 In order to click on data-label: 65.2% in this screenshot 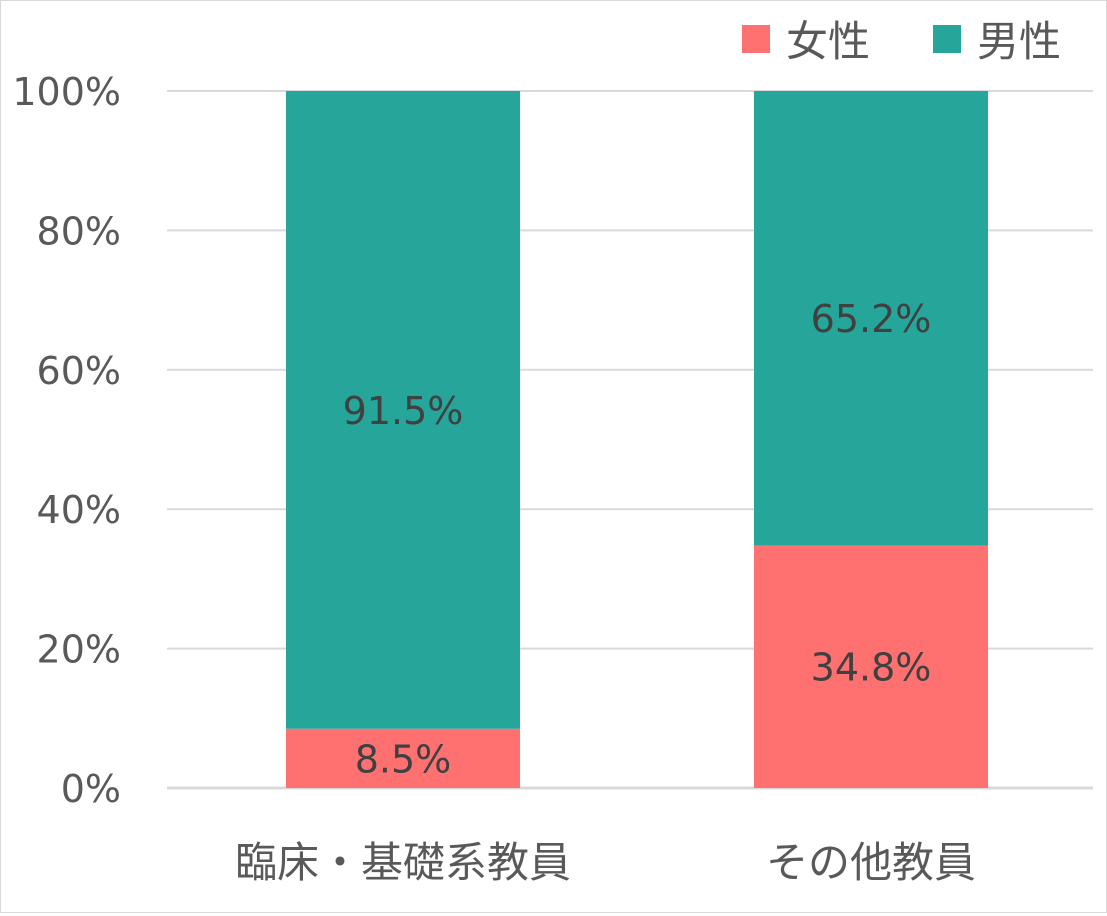, I will do `click(871, 319)`.